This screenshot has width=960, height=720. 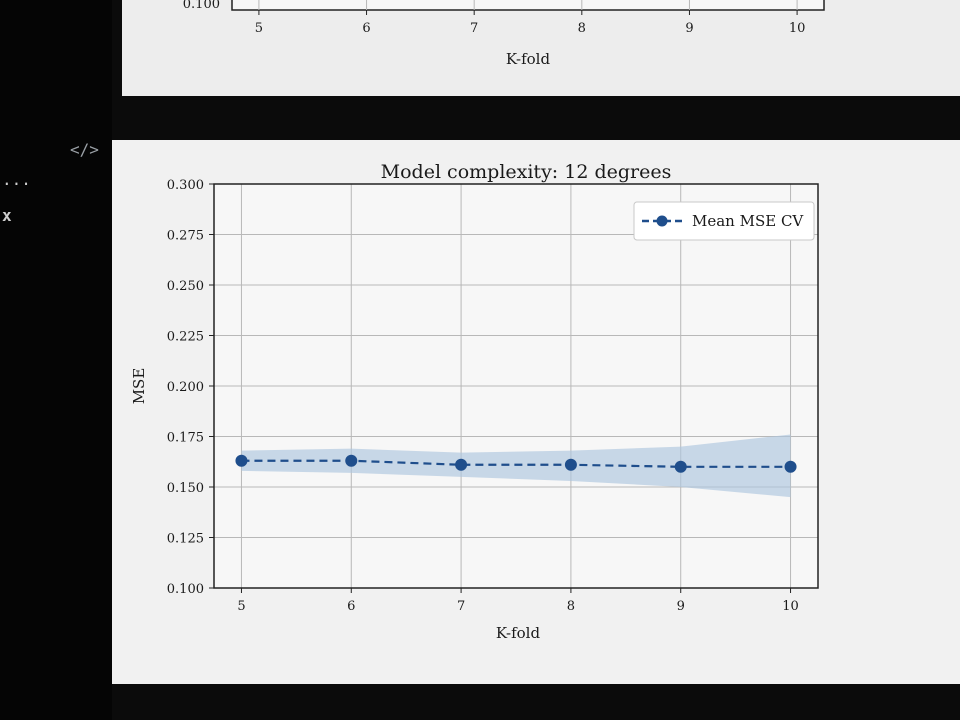 I want to click on previous-x-axis-label: K-fold, so click(x=528, y=59).